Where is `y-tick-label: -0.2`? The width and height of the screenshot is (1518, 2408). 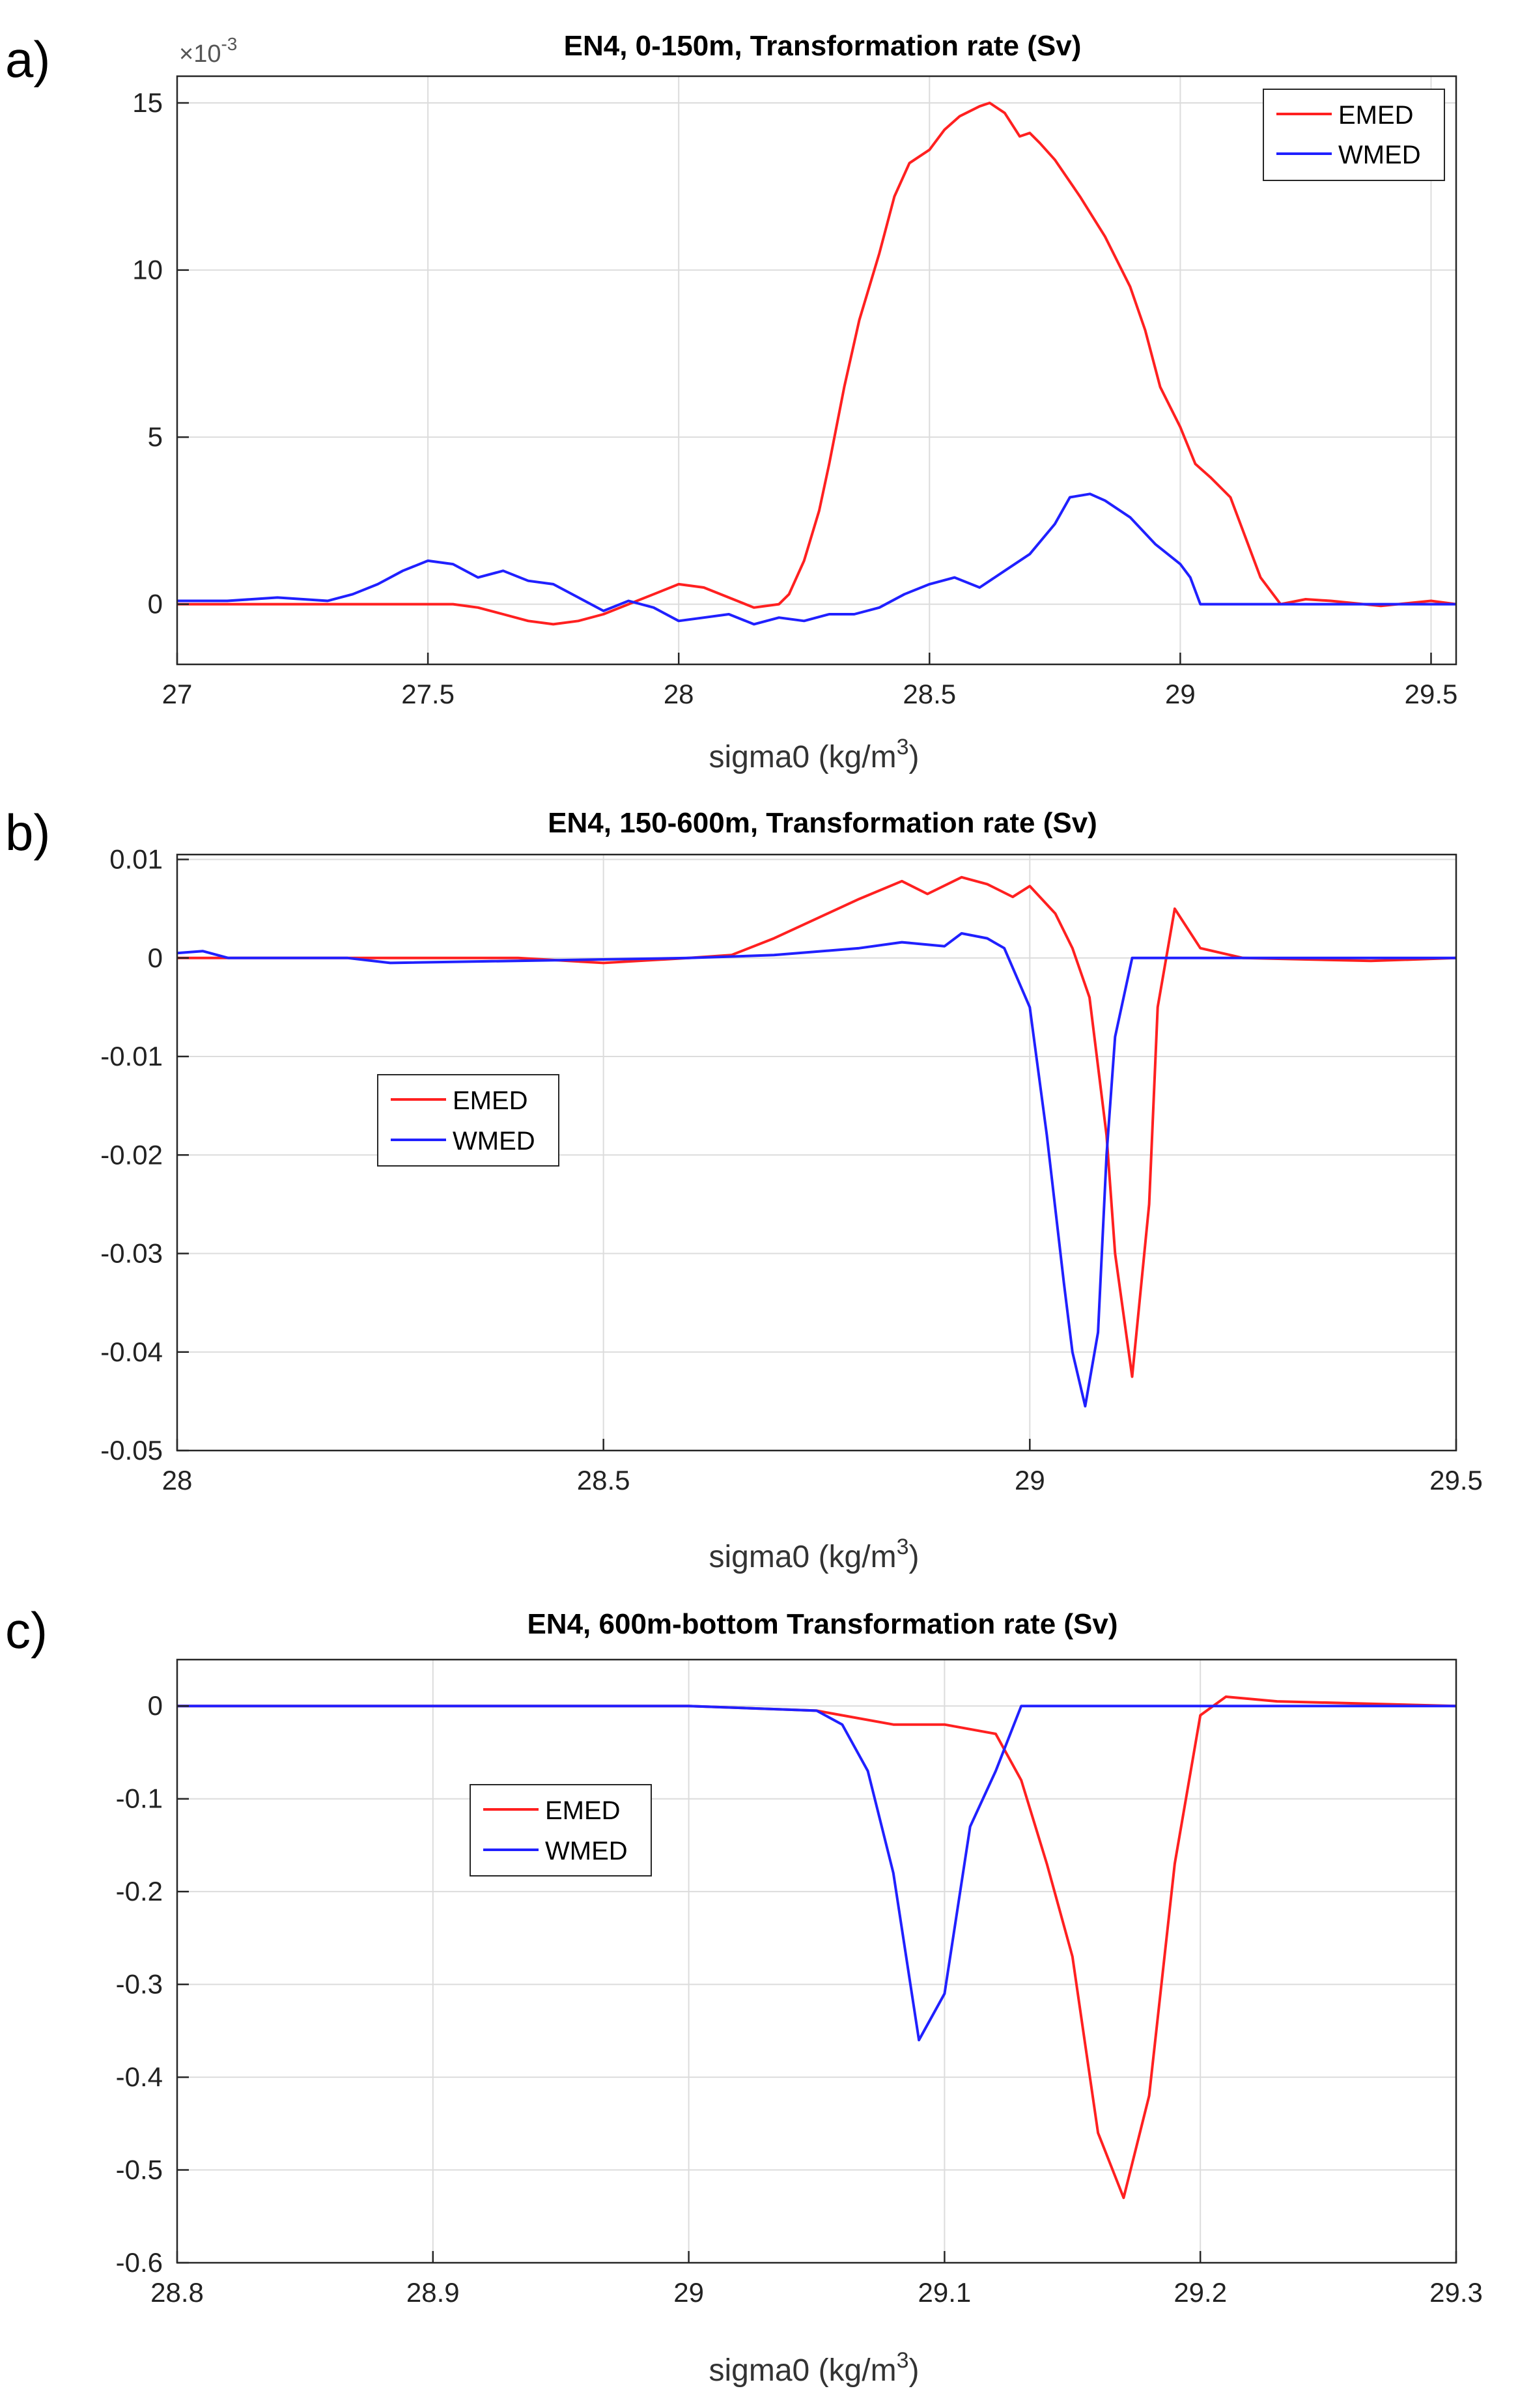 y-tick-label: -0.2 is located at coordinates (139, 1891).